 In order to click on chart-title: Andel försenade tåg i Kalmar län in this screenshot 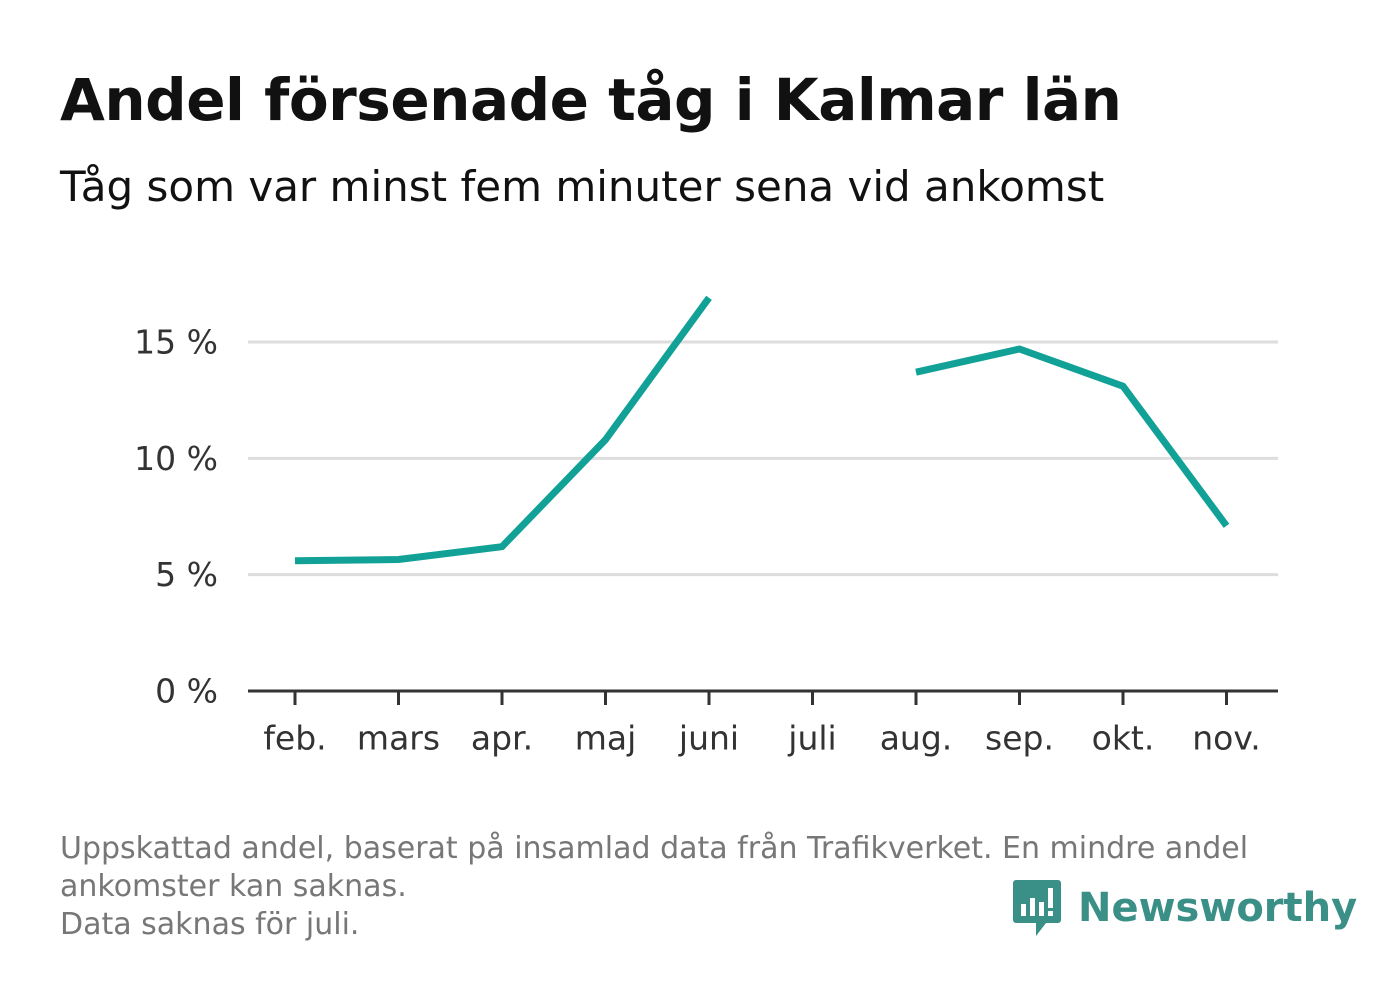, I will do `click(591, 100)`.